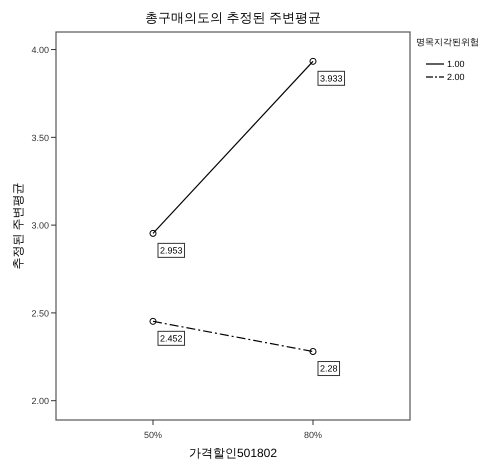 This screenshot has height=466, width=496. Describe the element at coordinates (40, 401) in the screenshot. I see `y-tick-label: 2.00` at that location.